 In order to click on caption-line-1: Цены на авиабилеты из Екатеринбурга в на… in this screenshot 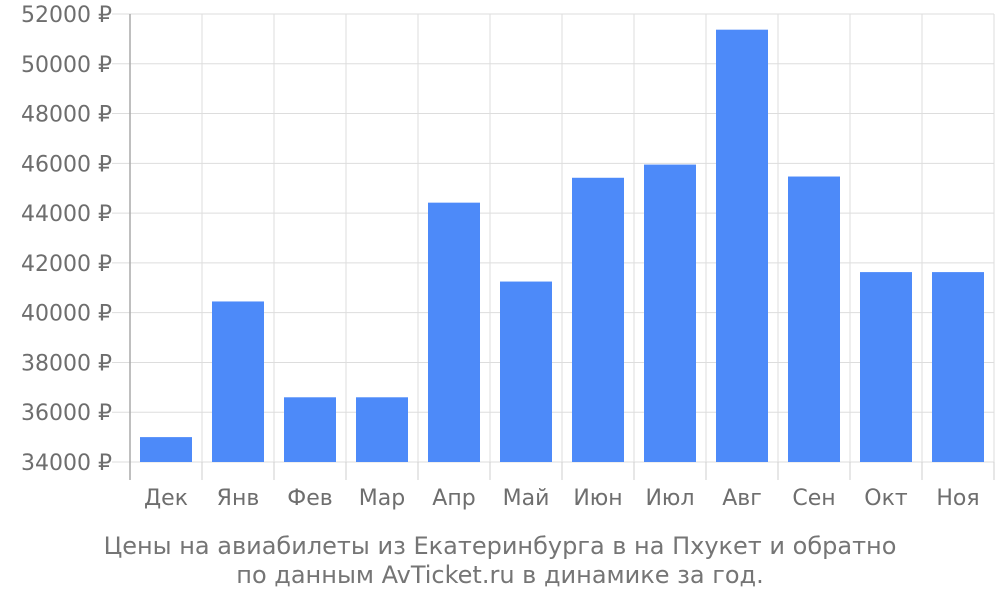, I will do `click(500, 546)`.